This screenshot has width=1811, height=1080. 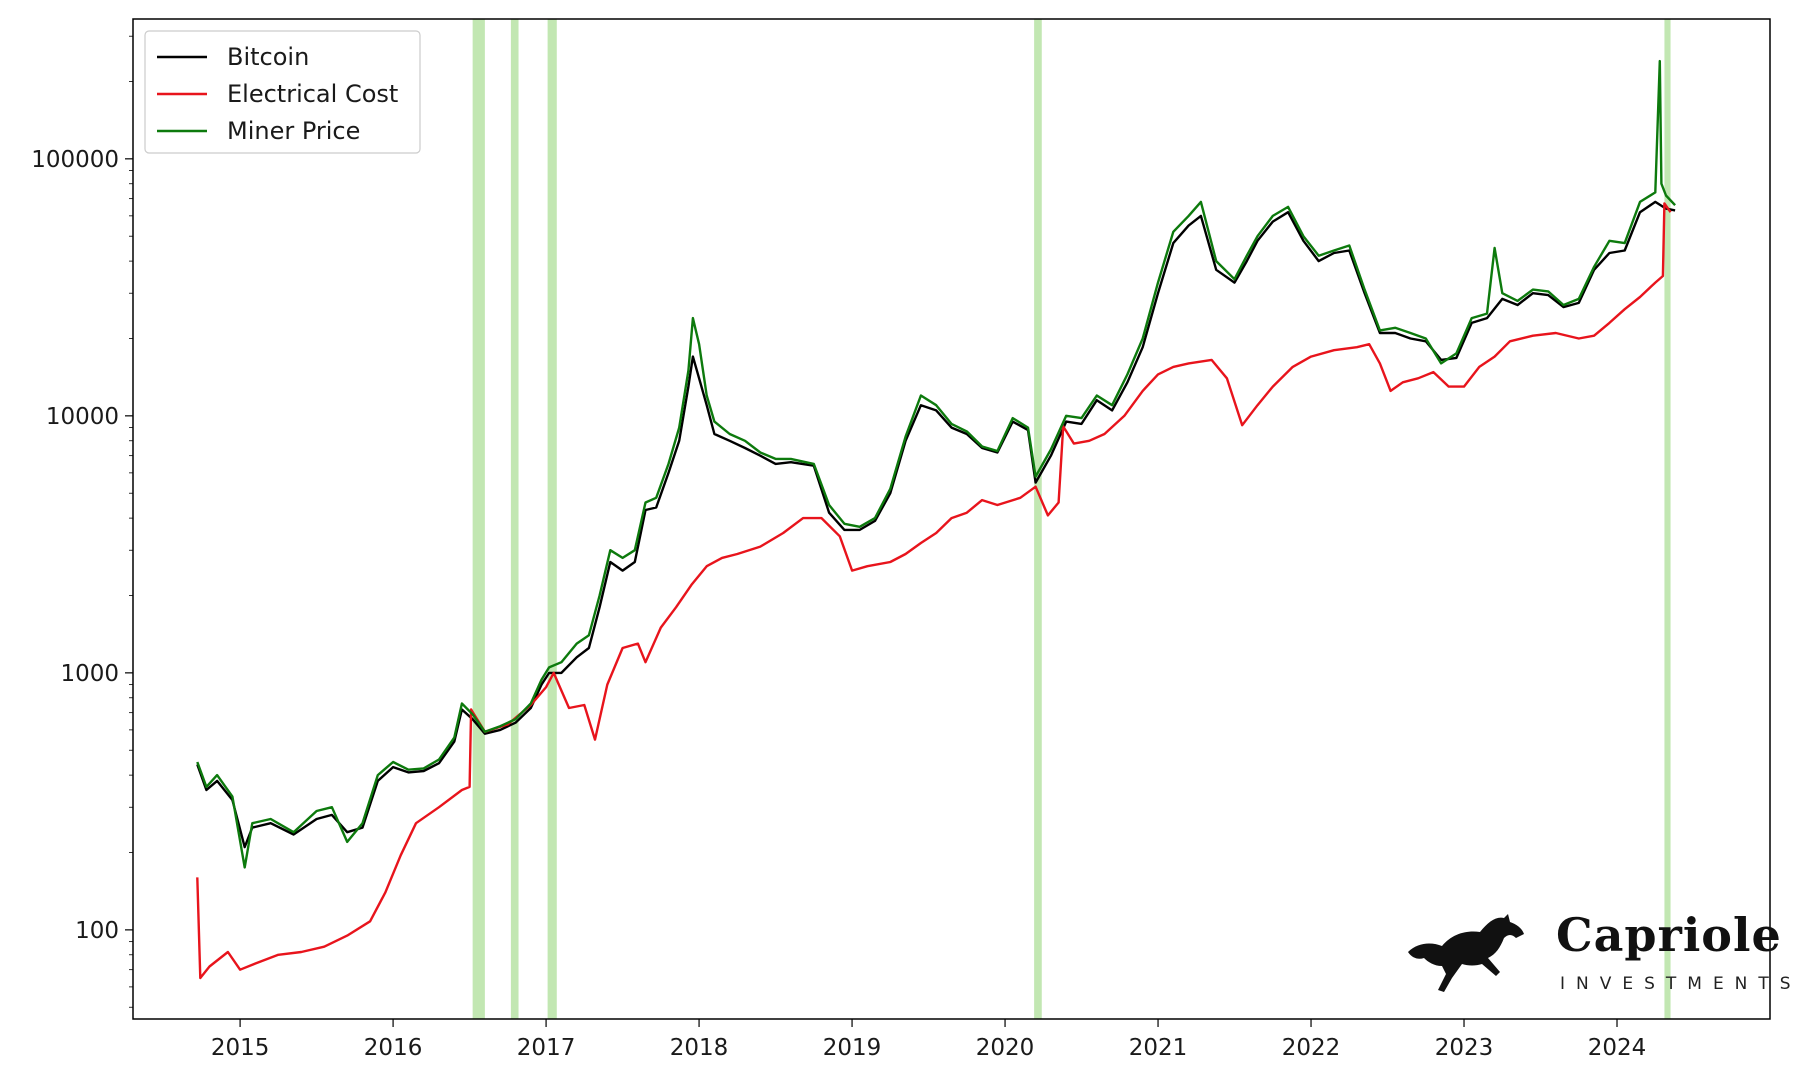 What do you see at coordinates (1464, 1048) in the screenshot?
I see `x-tick-label-2023: 2023` at bounding box center [1464, 1048].